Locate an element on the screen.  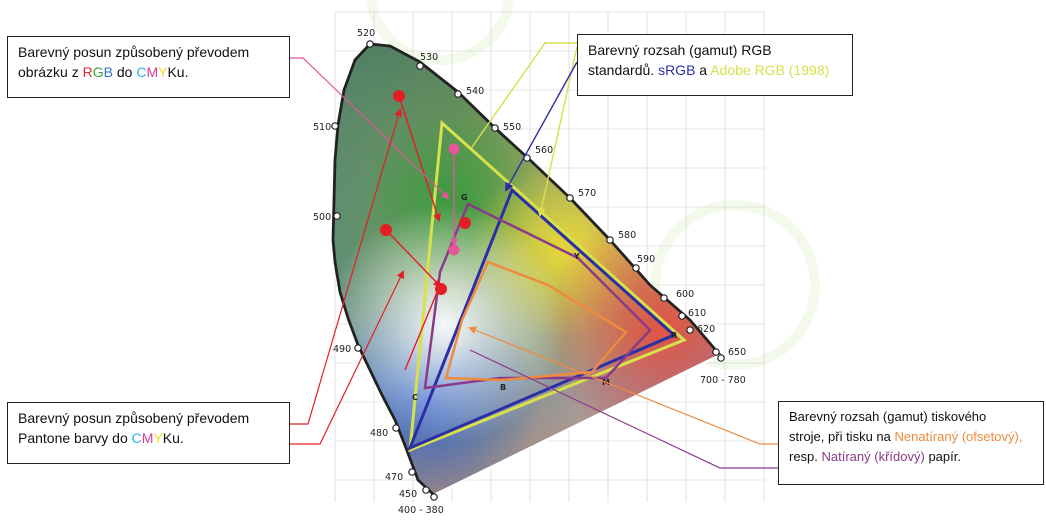
letter-b: B is located at coordinates (108, 72).